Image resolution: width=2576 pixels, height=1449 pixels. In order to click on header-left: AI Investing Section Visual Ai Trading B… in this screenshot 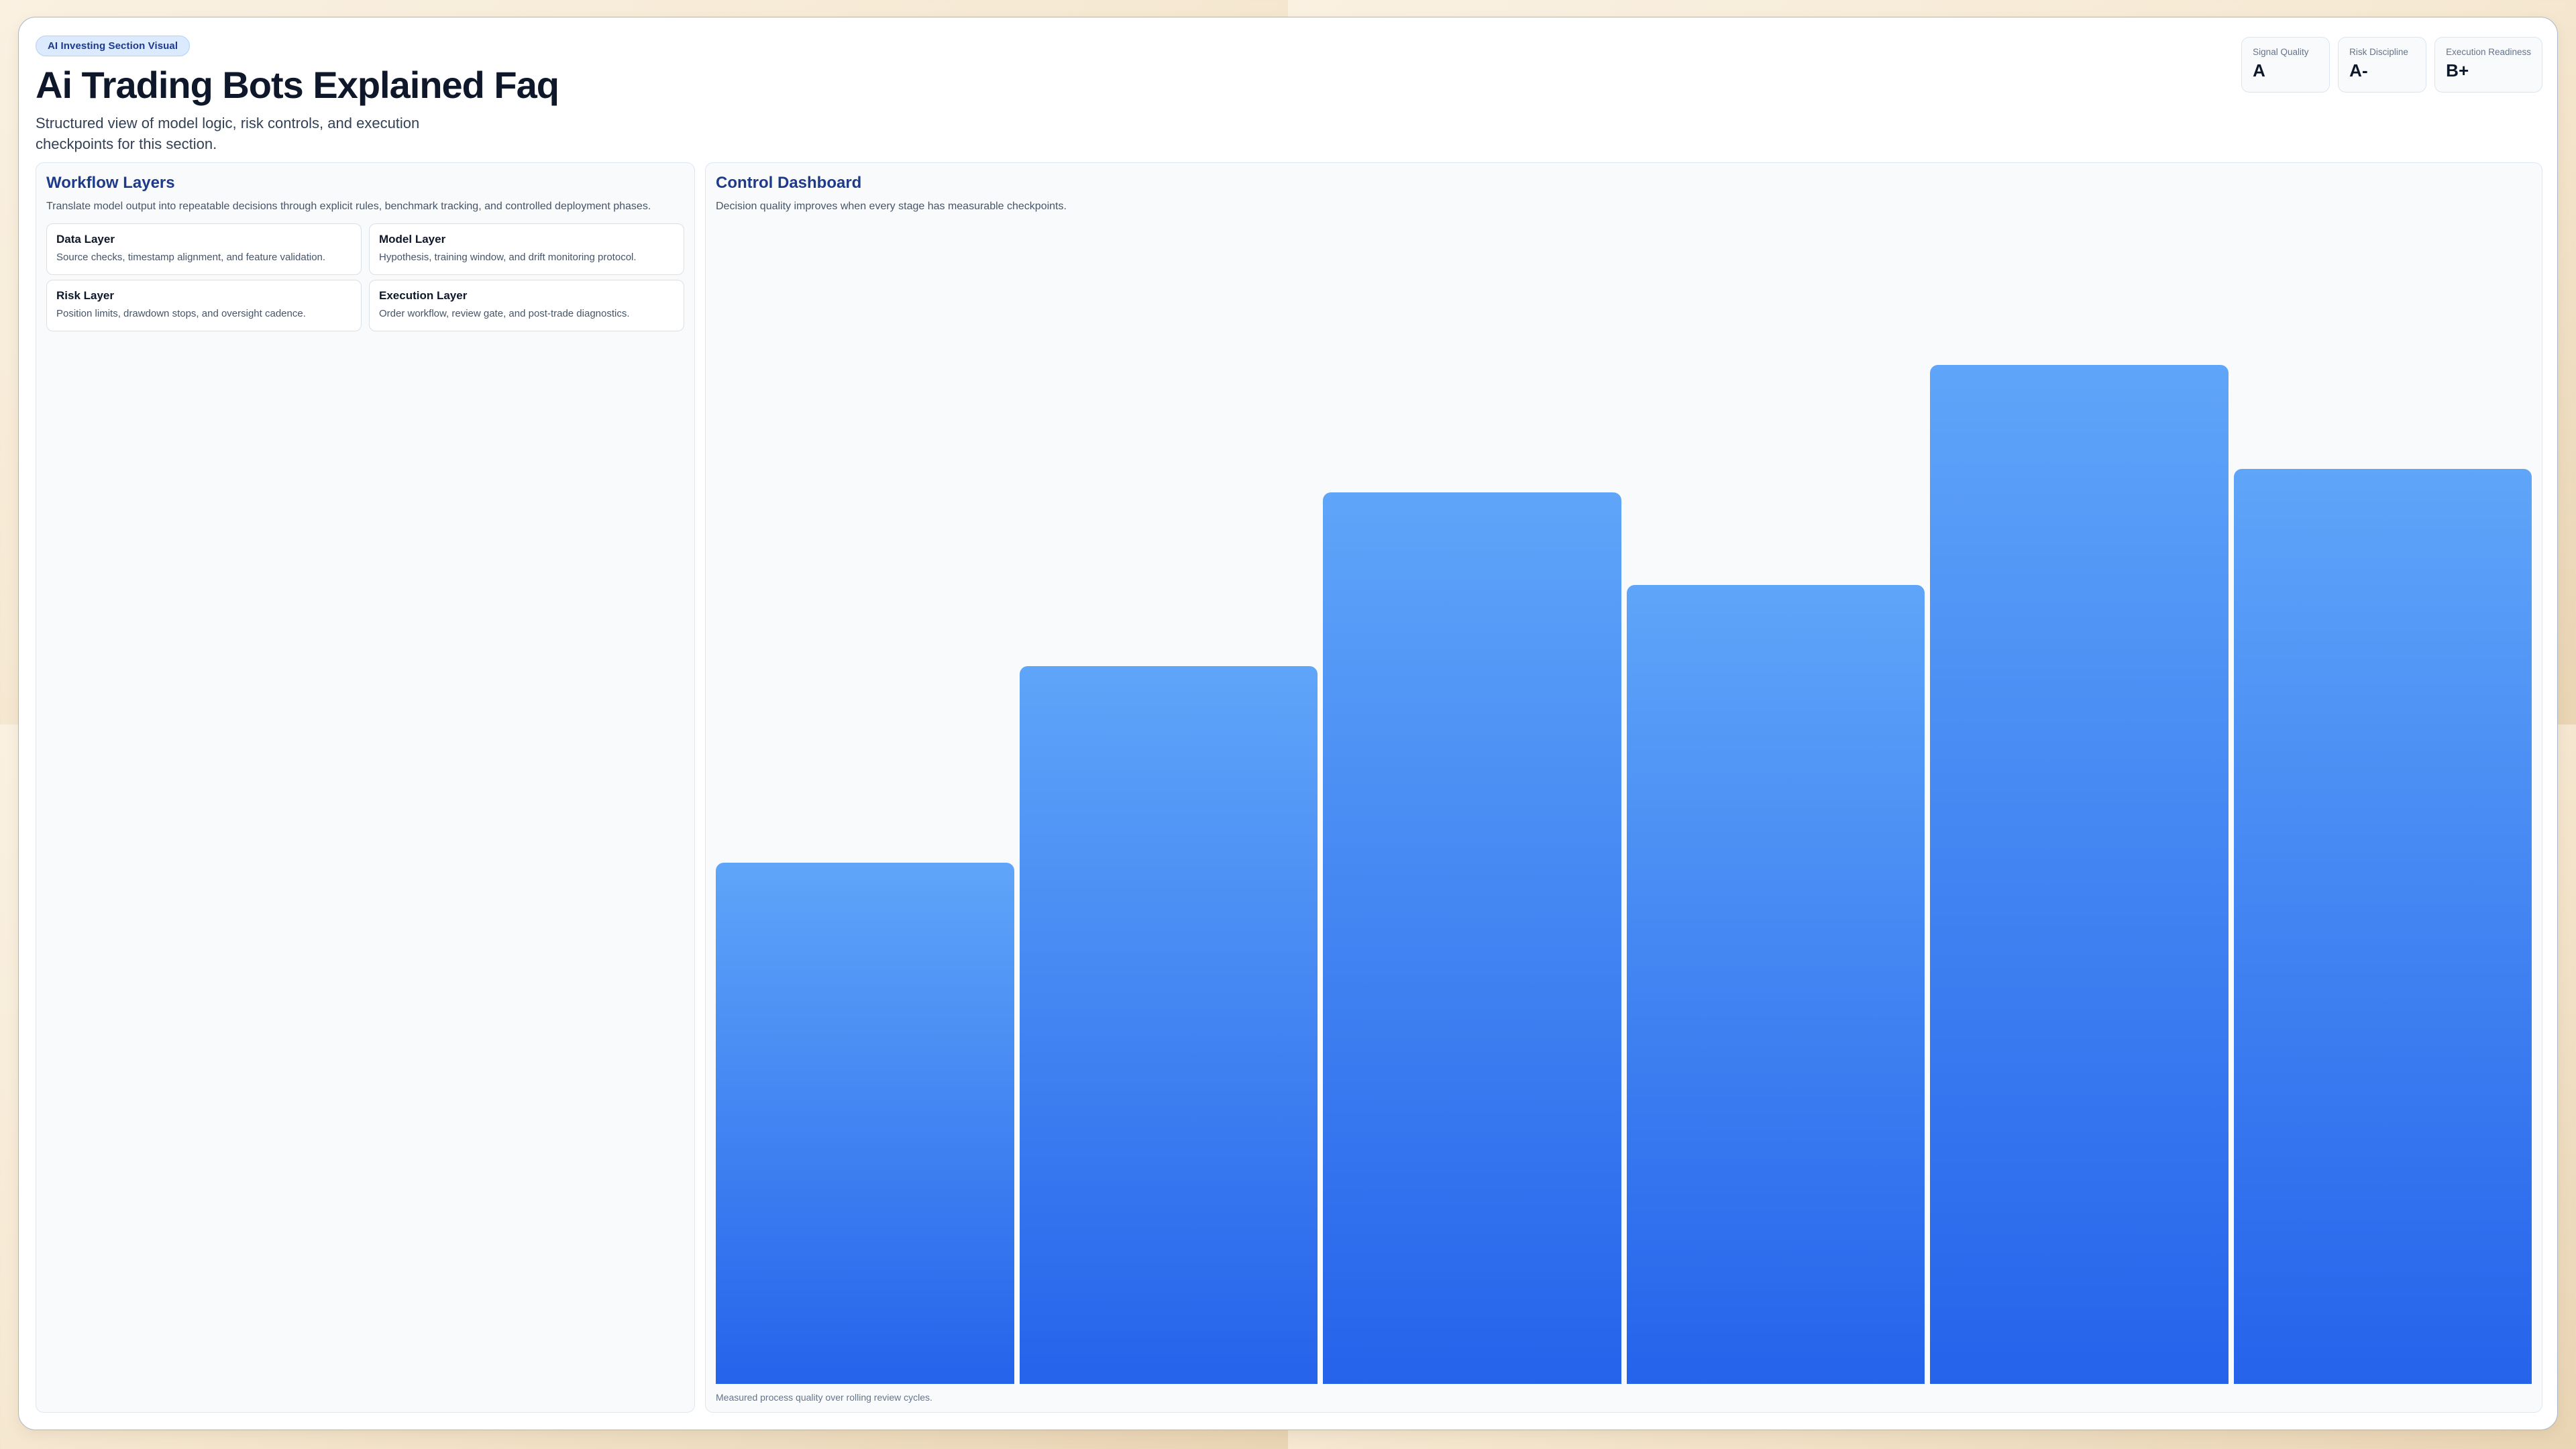, I will do `click(297, 95)`.